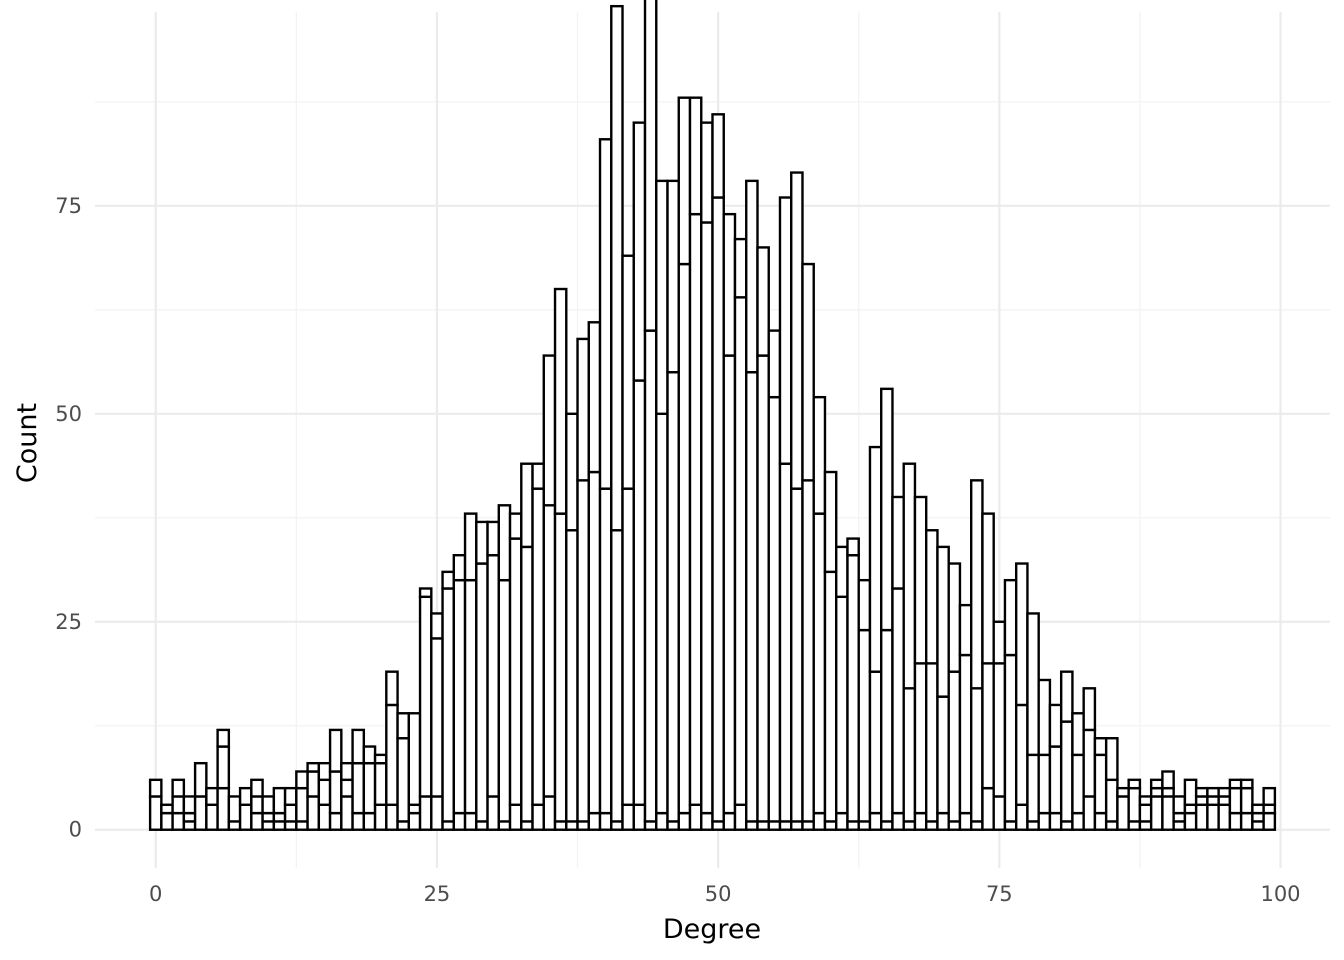  What do you see at coordinates (68, 206) in the screenshot?
I see `y-tick-label: 75` at bounding box center [68, 206].